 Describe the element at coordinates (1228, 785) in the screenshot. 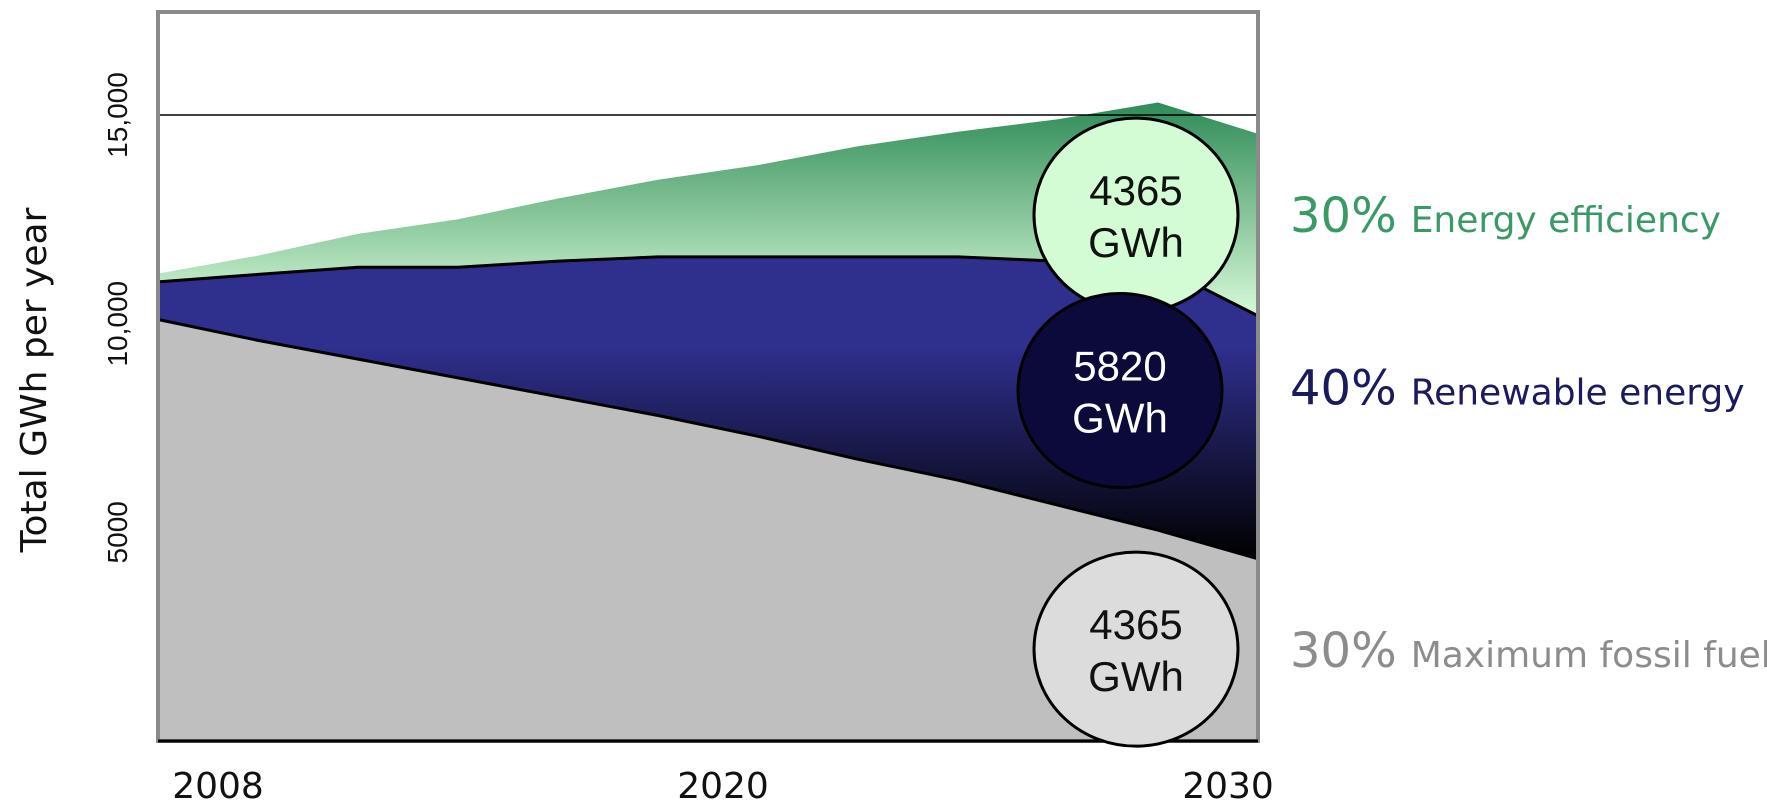

I see `x-tick-label: 2030` at that location.